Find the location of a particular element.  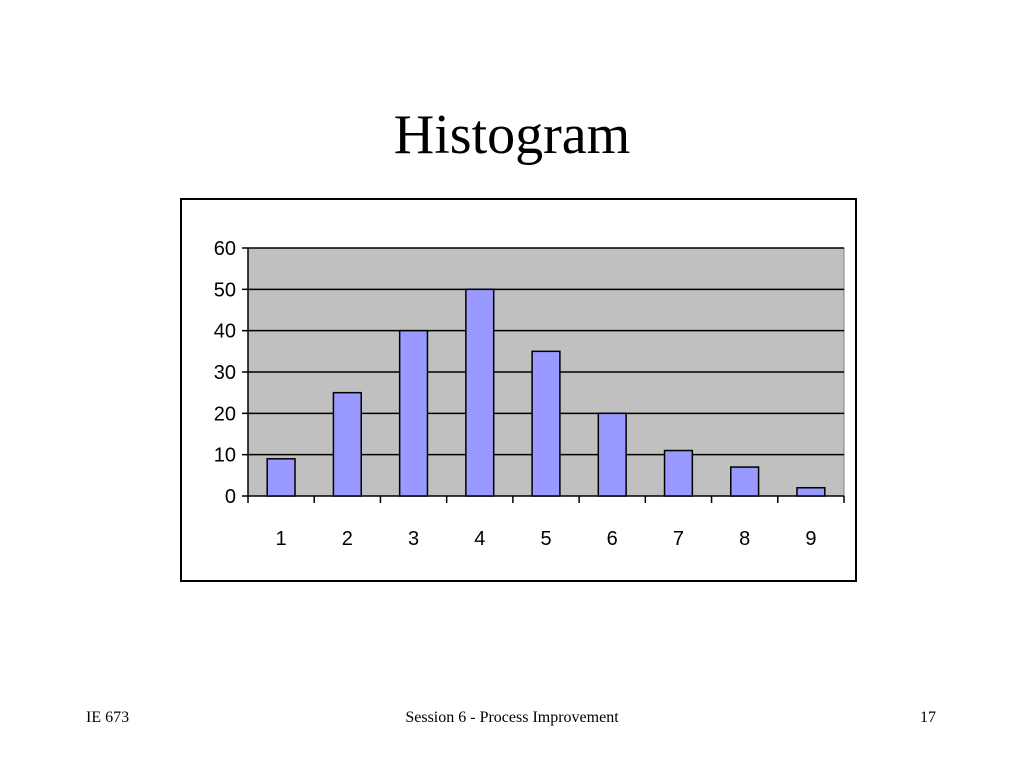

x-tick-label: 9 is located at coordinates (810, 539).